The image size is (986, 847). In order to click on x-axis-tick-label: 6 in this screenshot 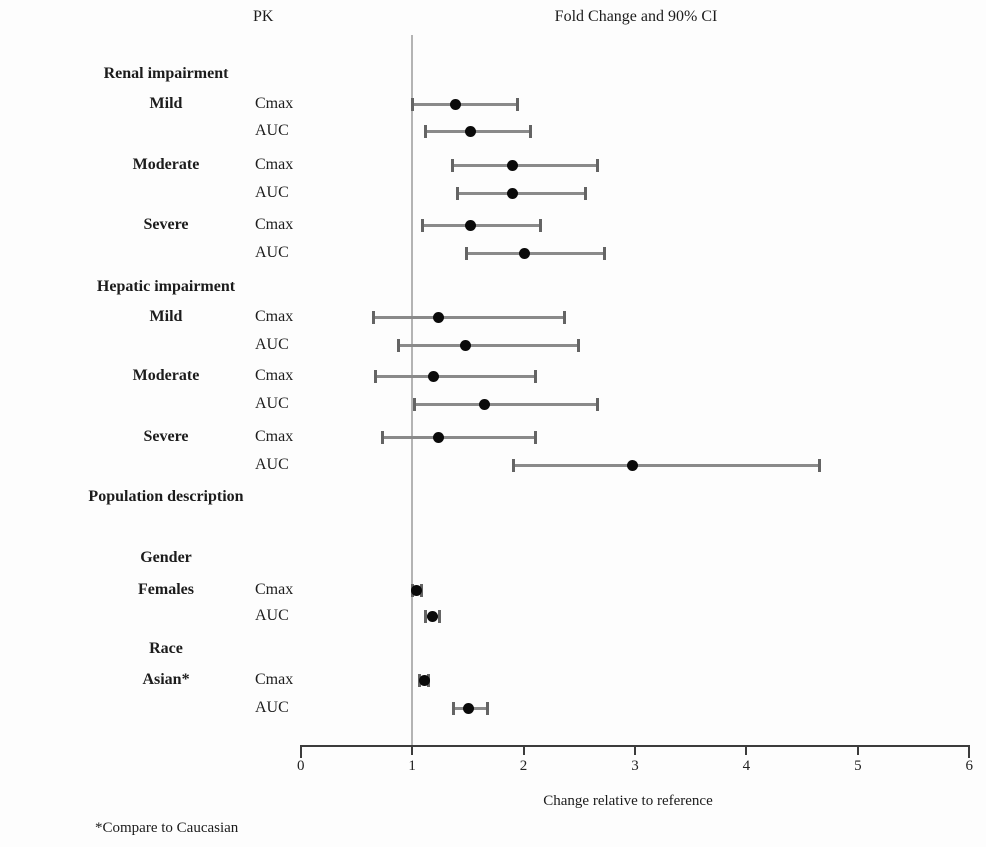, I will do `click(969, 766)`.